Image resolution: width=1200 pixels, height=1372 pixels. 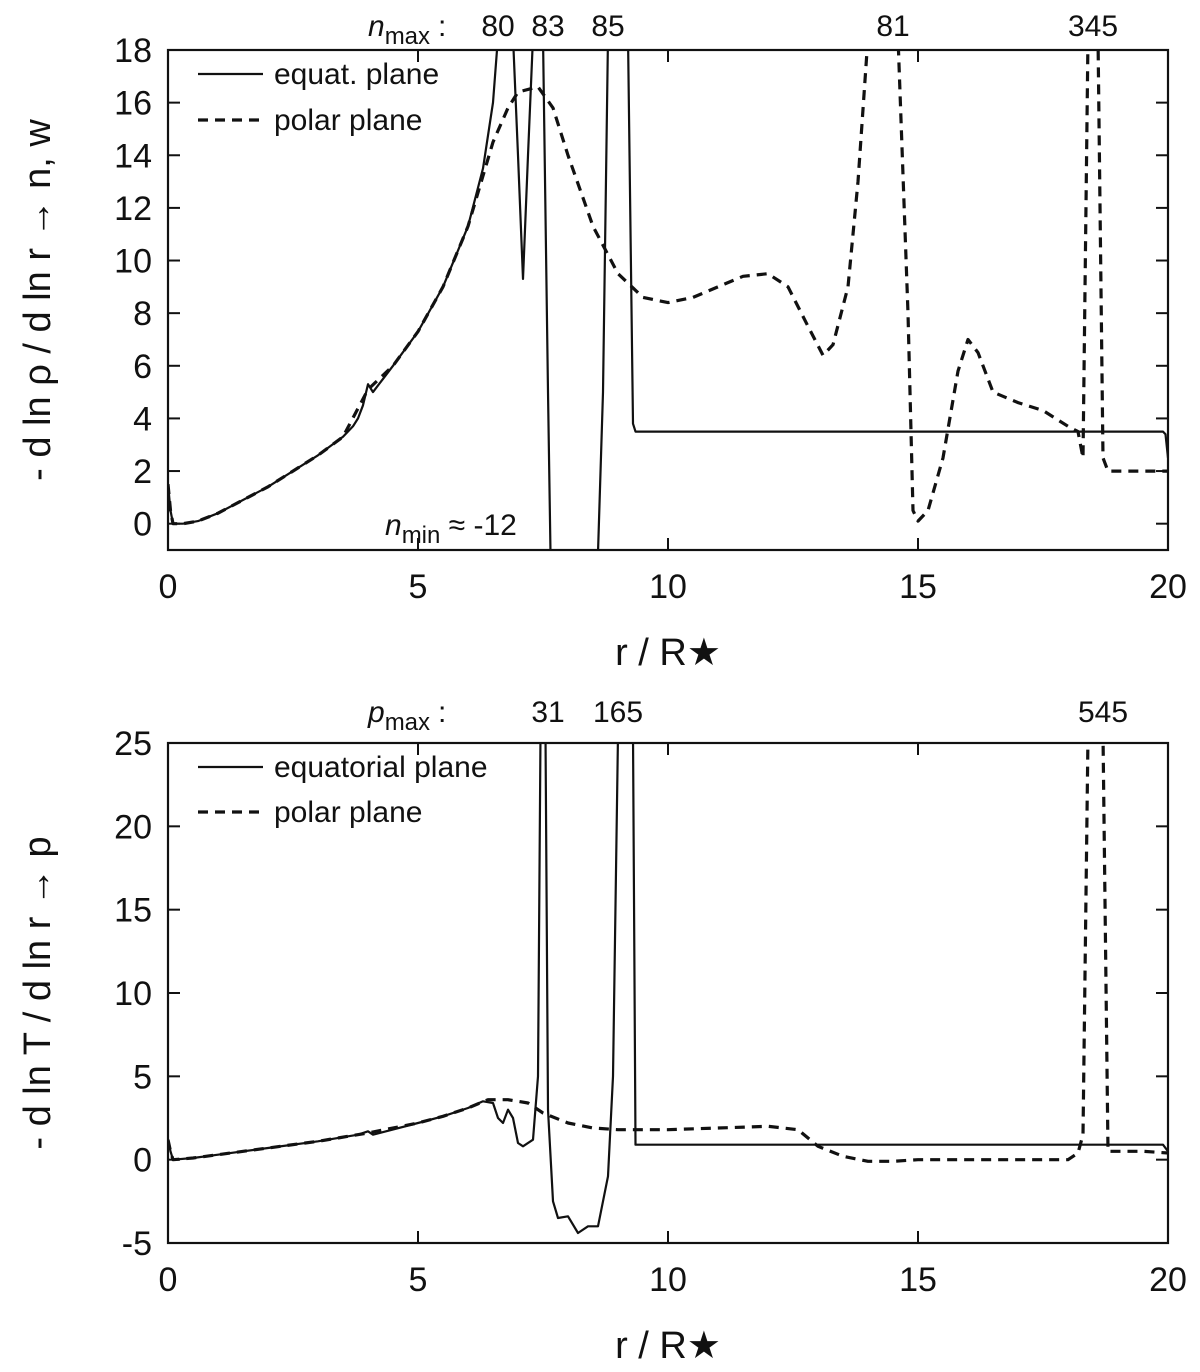 I want to click on legend-entry: equat. plane, so click(x=356, y=74).